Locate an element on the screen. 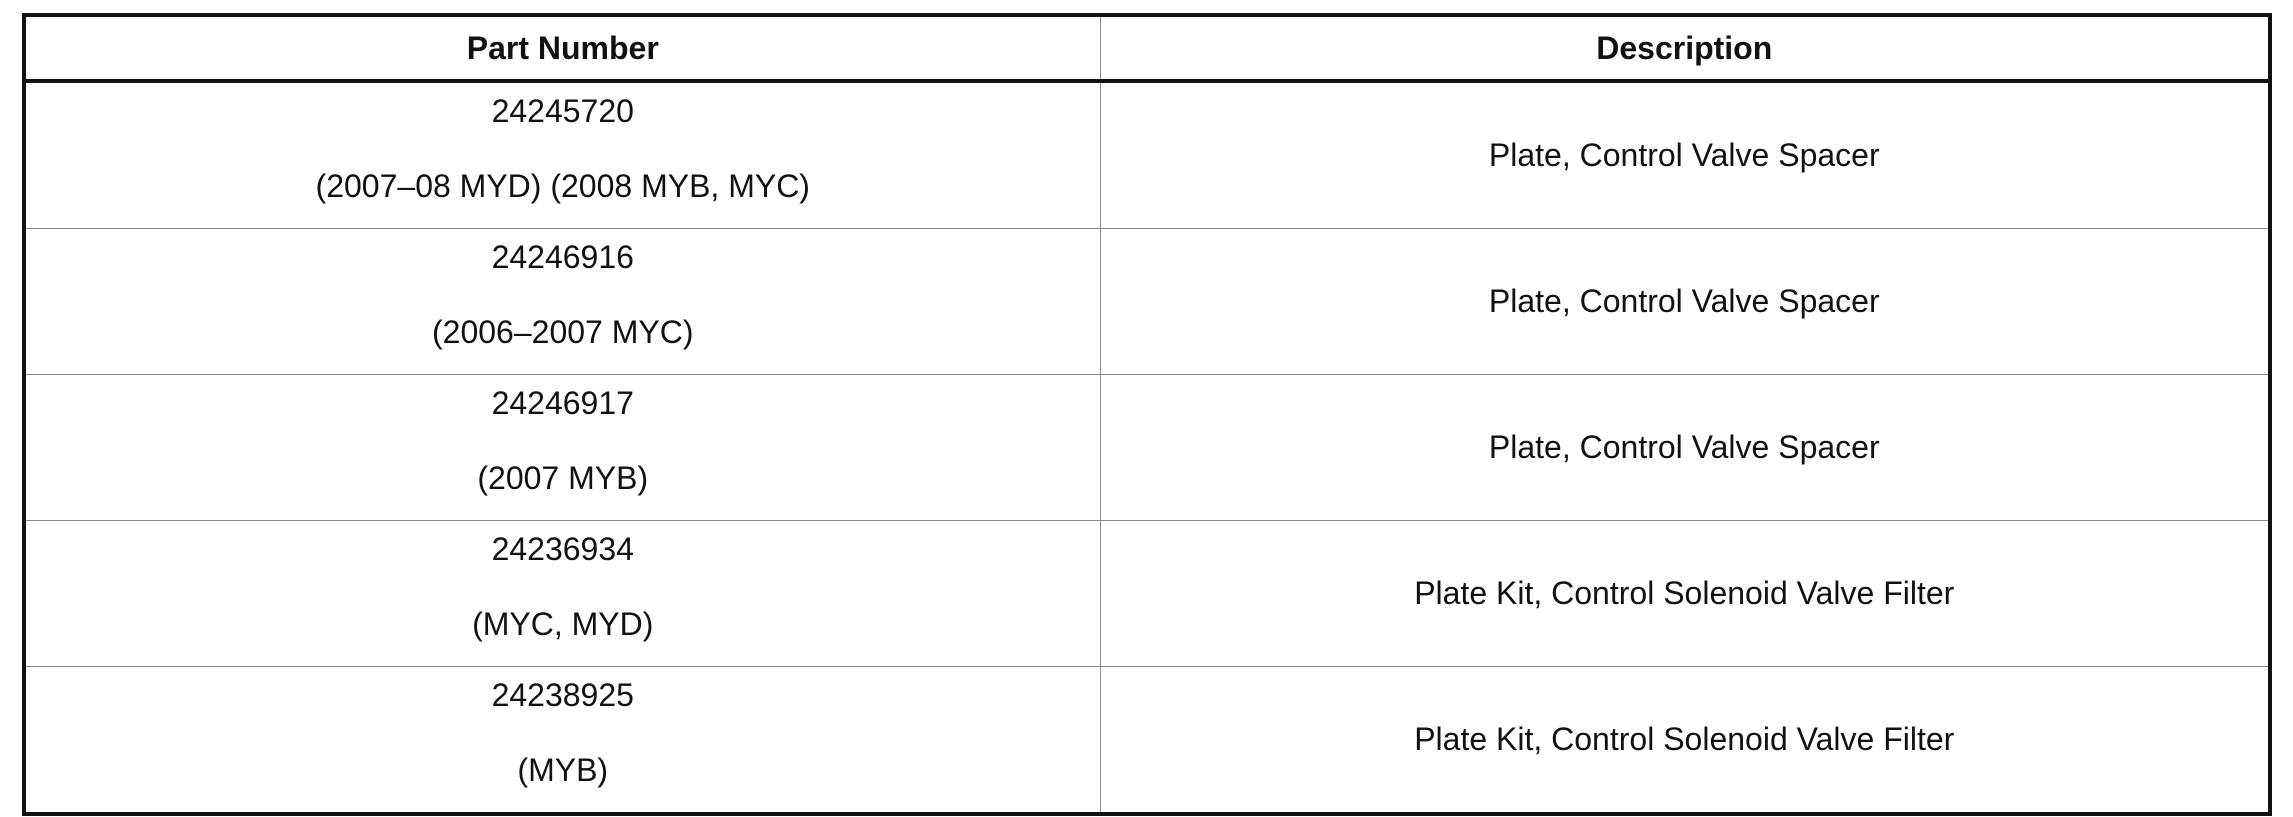 The image size is (2293, 817). header-part-number: Part Number is located at coordinates (562, 48).